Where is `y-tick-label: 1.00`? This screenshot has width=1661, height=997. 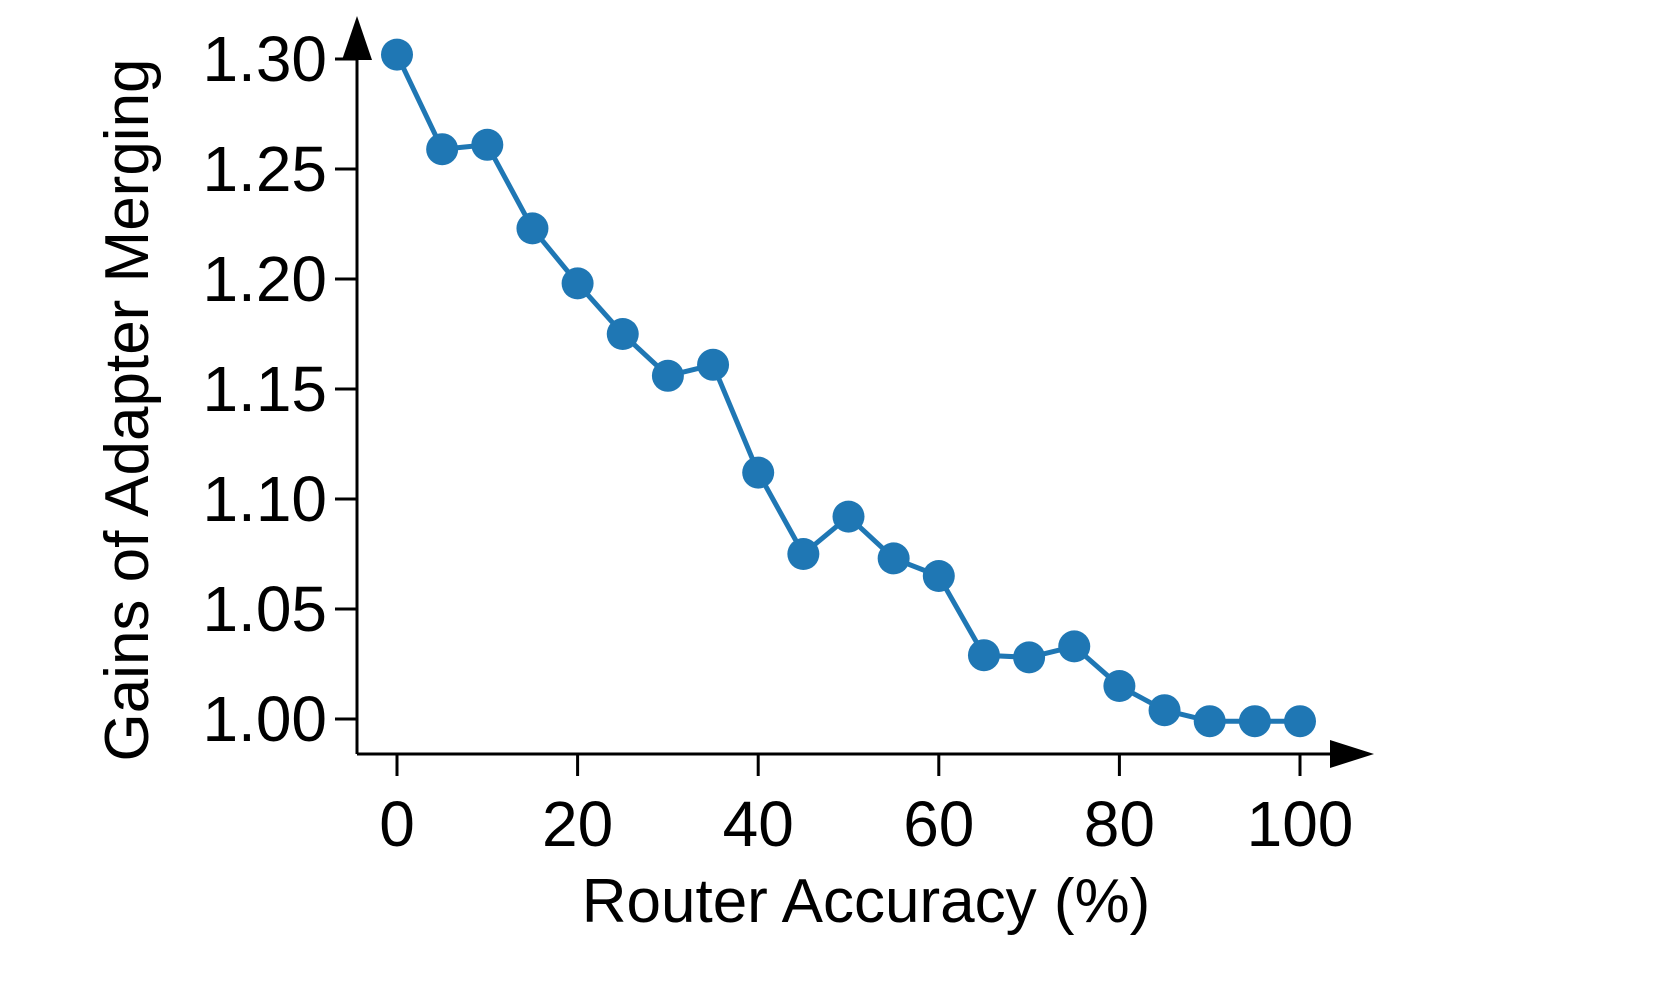 y-tick-label: 1.00 is located at coordinates (264, 719).